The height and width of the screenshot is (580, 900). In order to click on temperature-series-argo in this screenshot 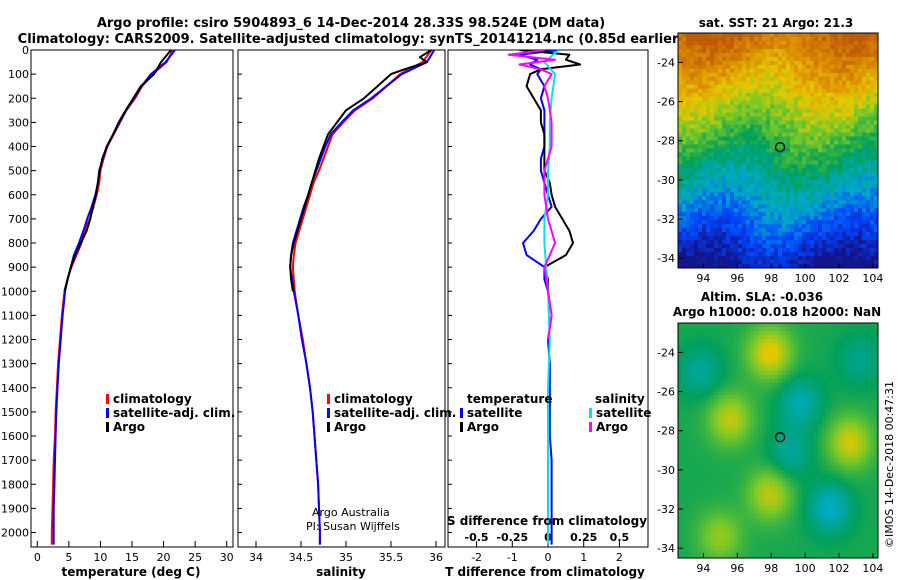, I will do `click(117, 171)`.